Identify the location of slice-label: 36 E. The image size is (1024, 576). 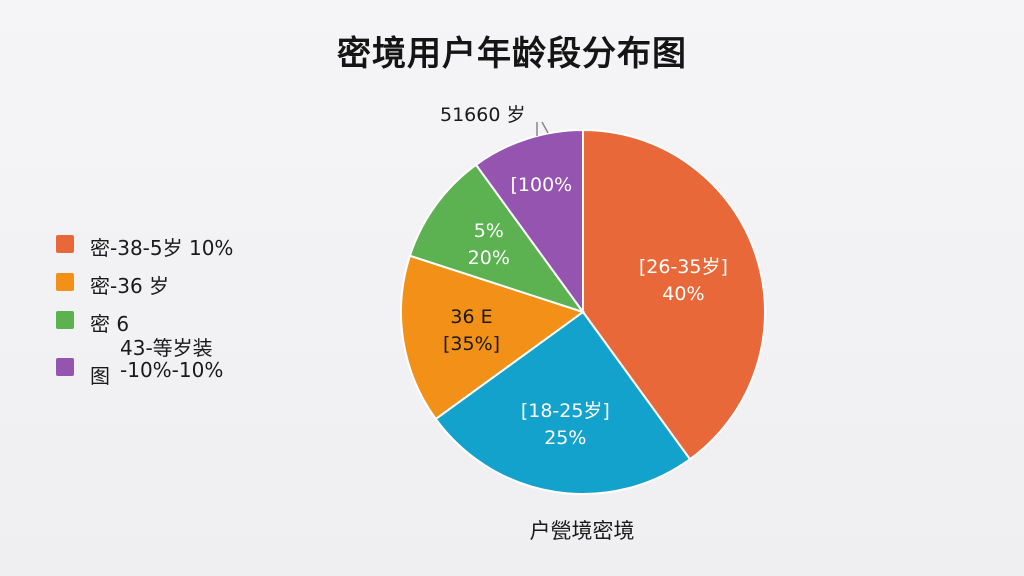
(471, 317).